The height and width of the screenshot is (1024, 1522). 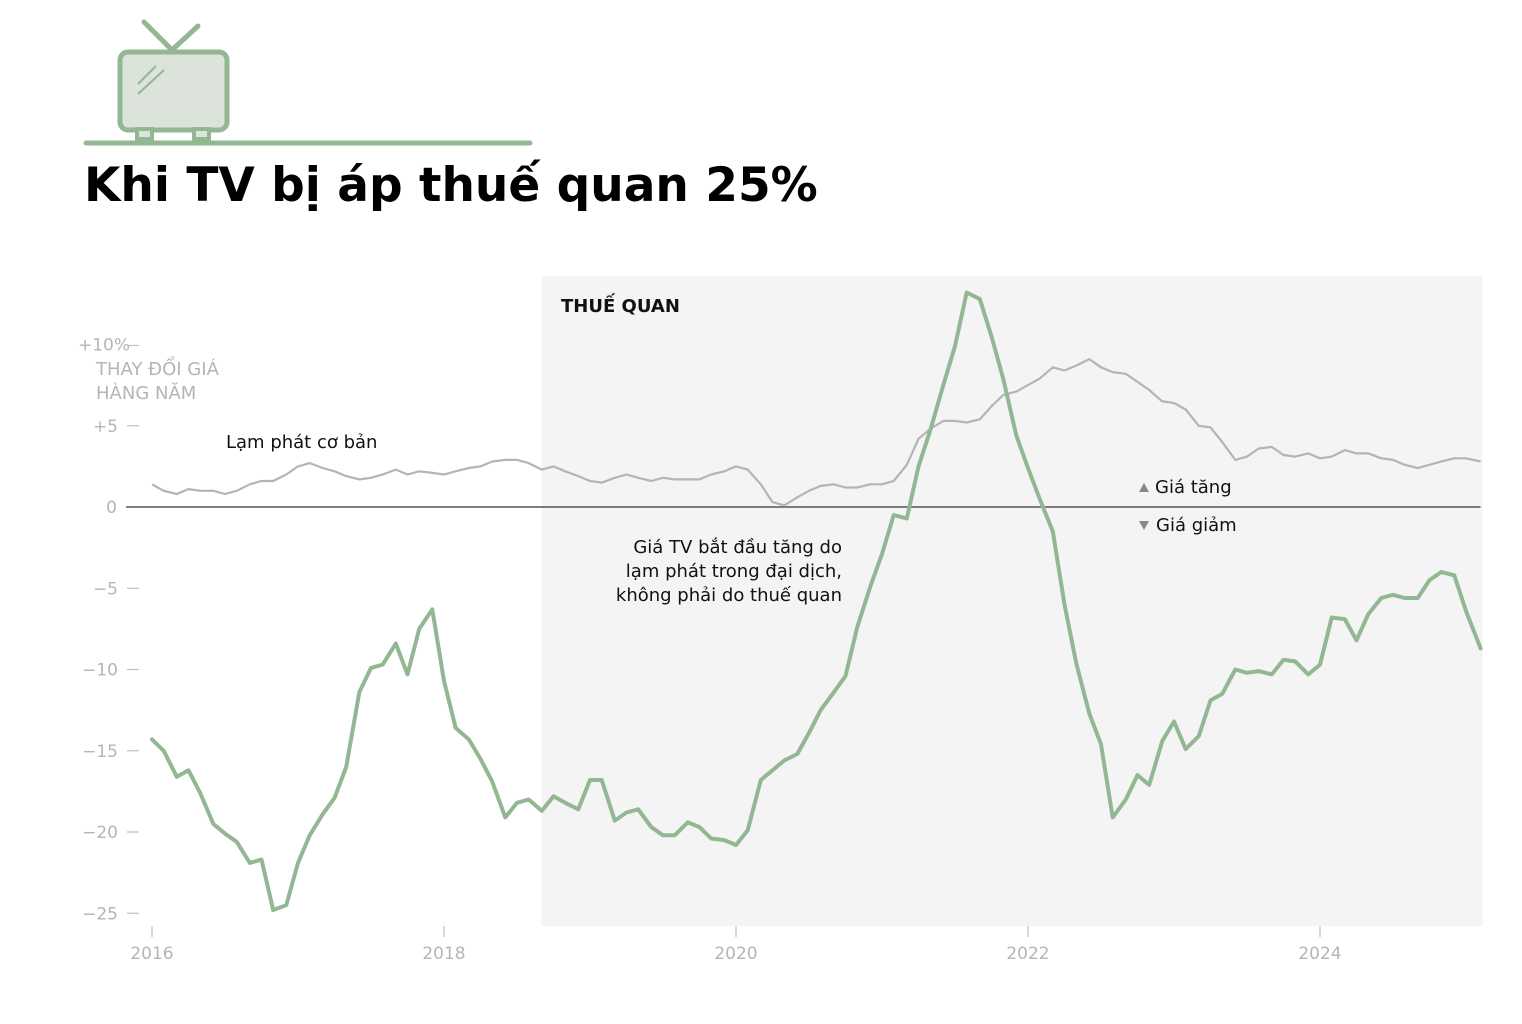 What do you see at coordinates (620, 305) in the screenshot?
I see `tariff-period-label: THUẾ QUAN` at bounding box center [620, 305].